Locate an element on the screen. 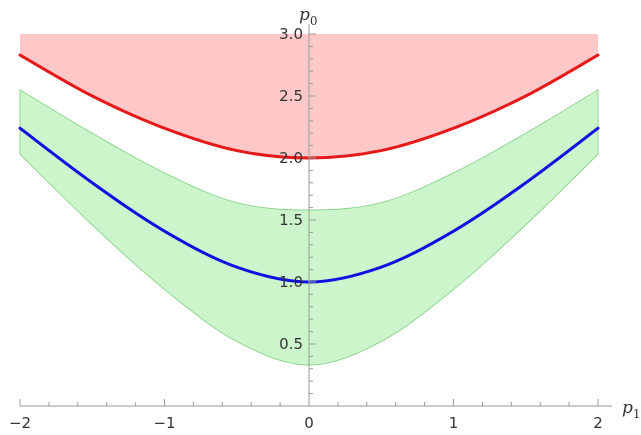  x-tick-label: 2 is located at coordinates (598, 423).